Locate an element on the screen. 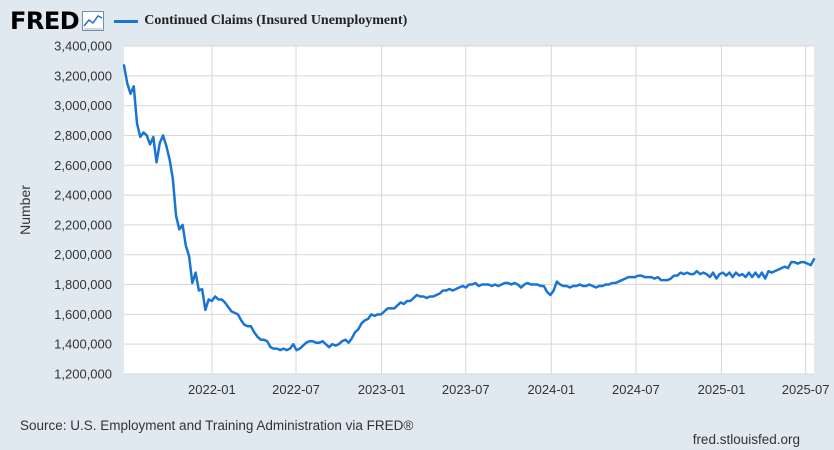 The height and width of the screenshot is (450, 834). x-tick-label: 2023-01 is located at coordinates (382, 389).